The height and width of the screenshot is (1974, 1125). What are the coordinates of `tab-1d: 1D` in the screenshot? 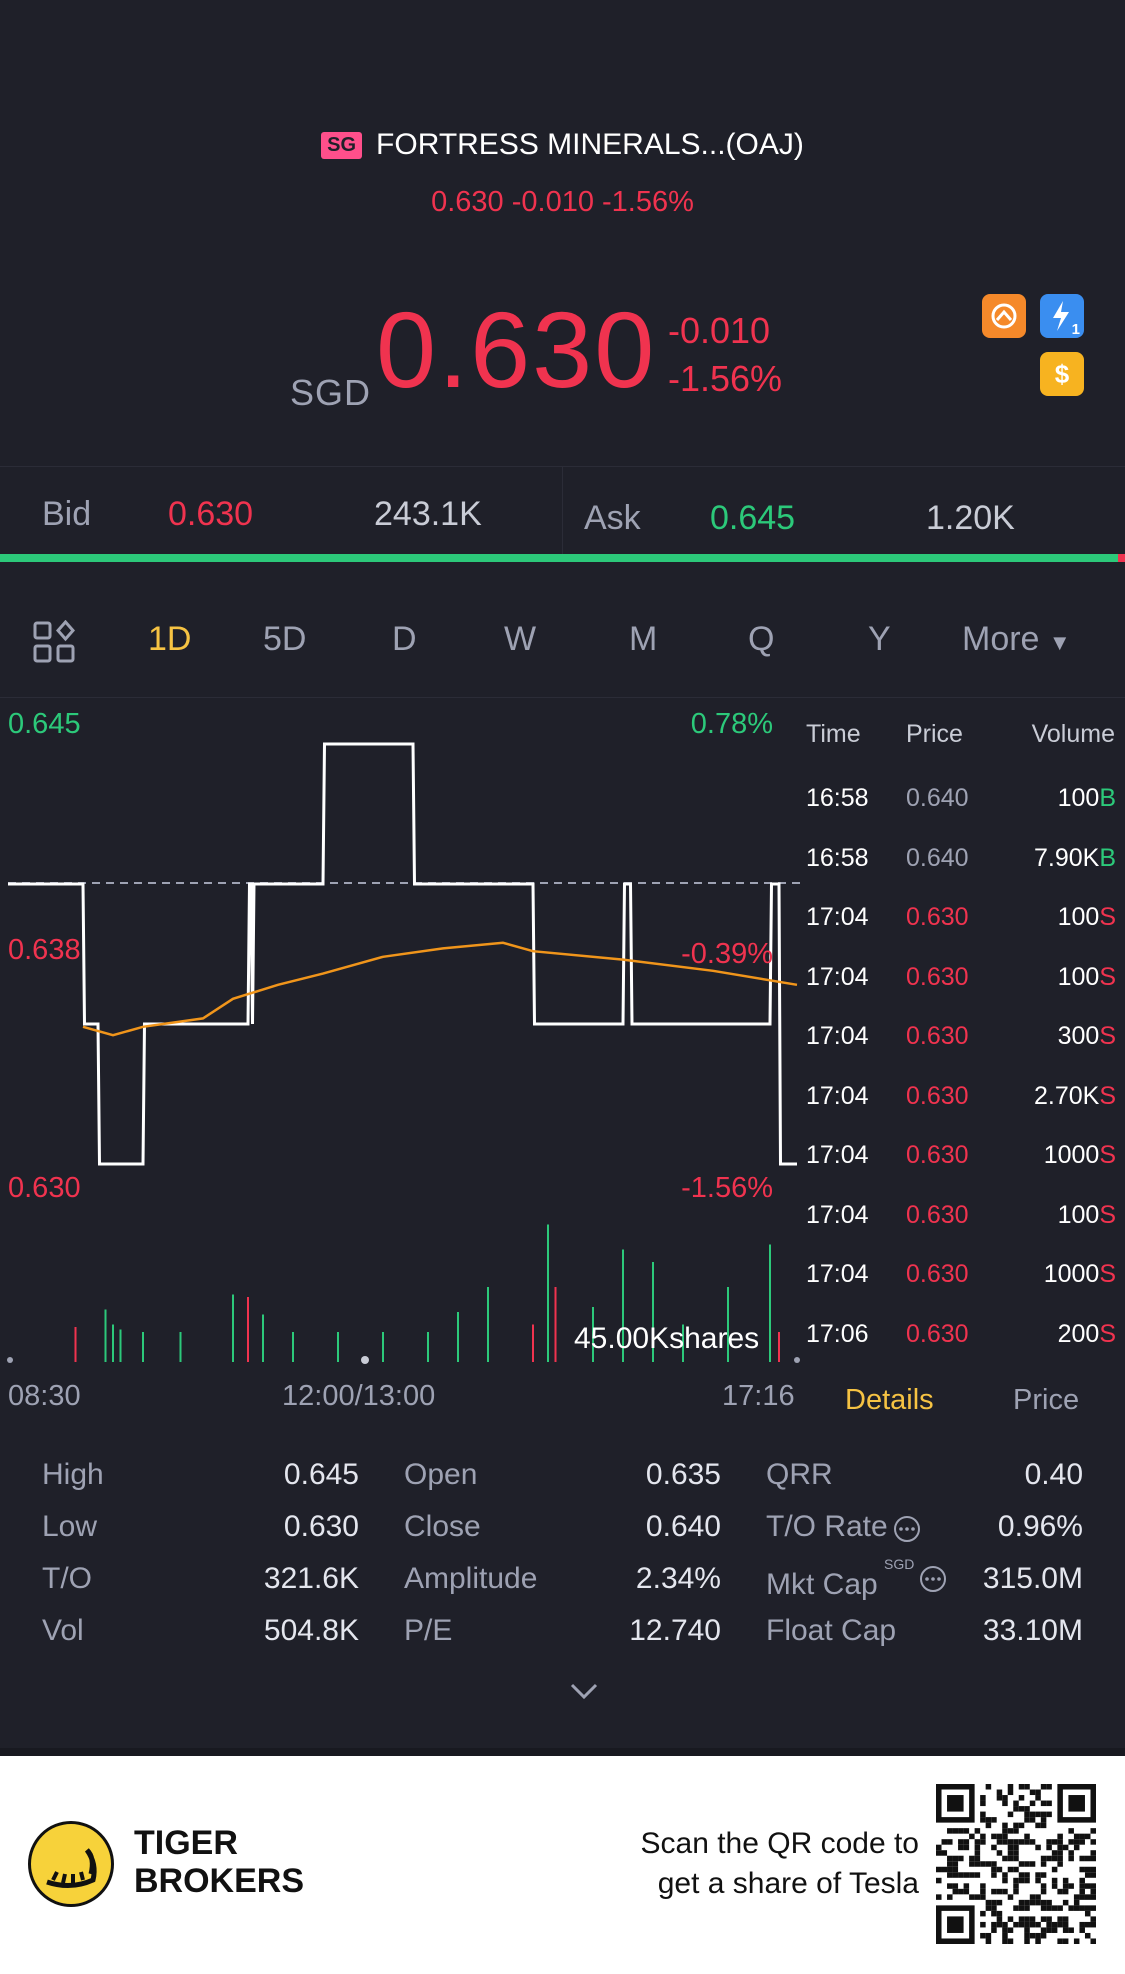 It's located at (170, 639).